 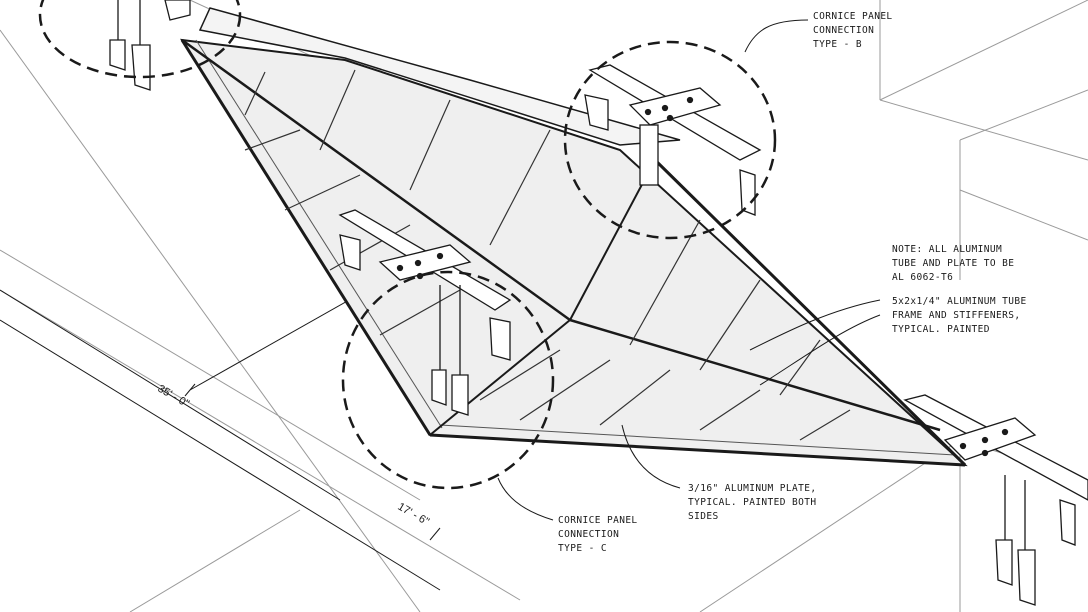 I want to click on connection-assembly-top-left, so click(x=150, y=45).